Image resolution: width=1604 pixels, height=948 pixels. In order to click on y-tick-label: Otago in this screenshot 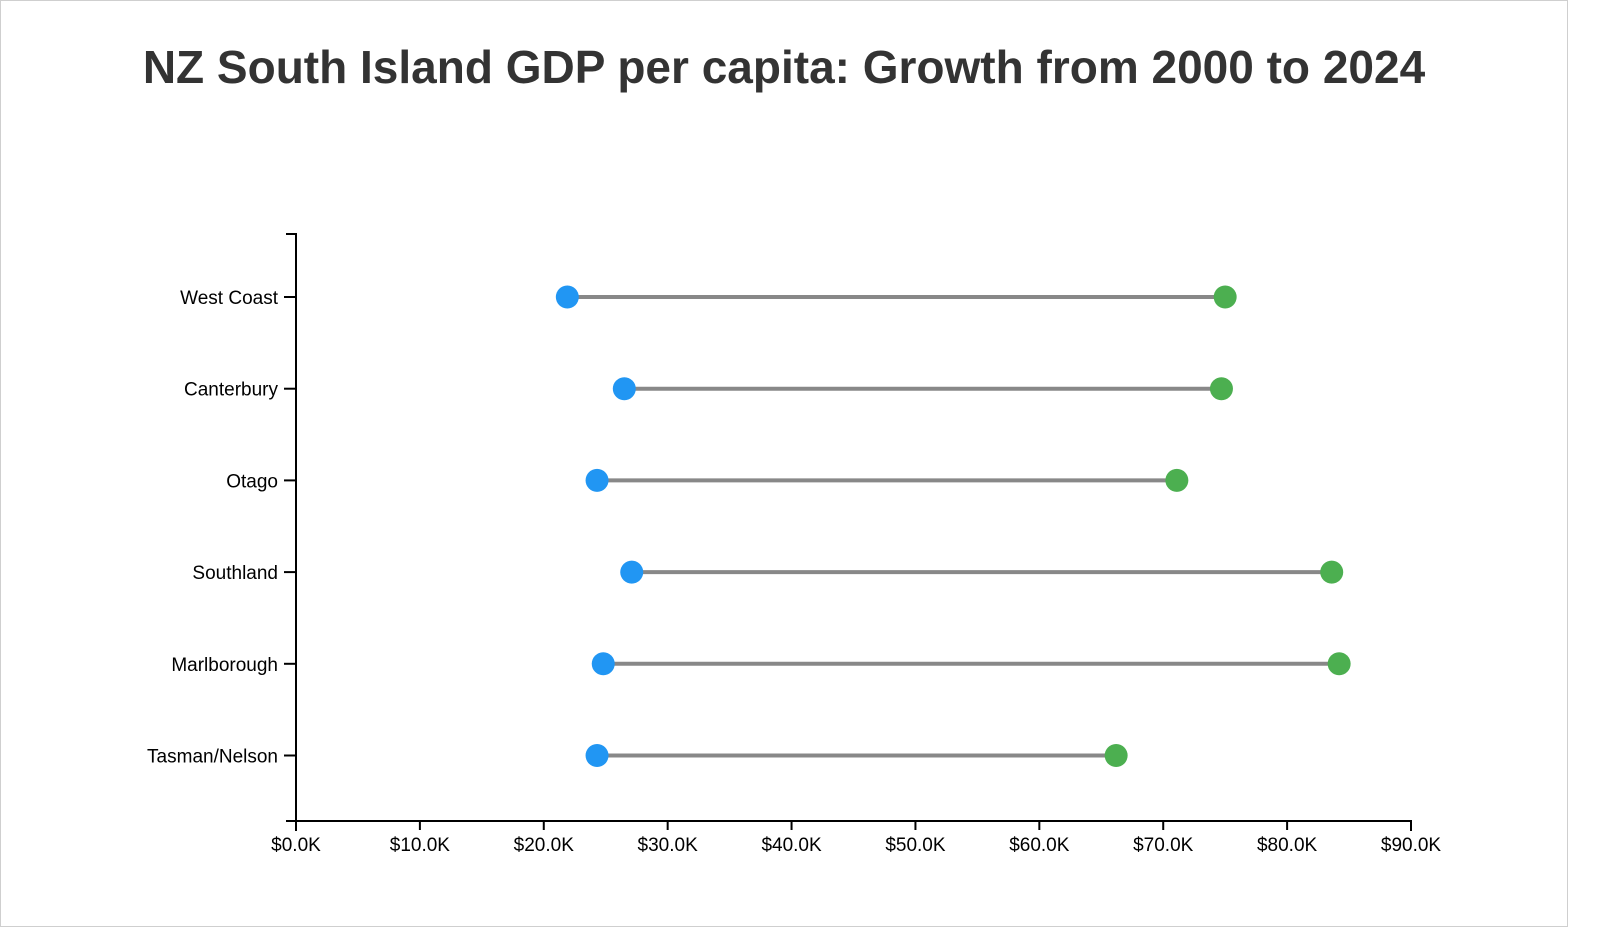, I will do `click(252, 481)`.